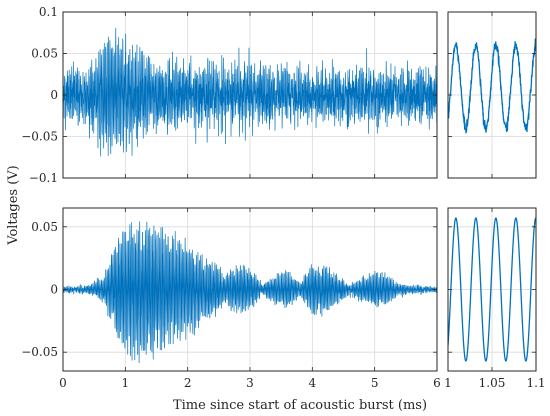  I want to click on x-tick-label: 3, so click(250, 383).